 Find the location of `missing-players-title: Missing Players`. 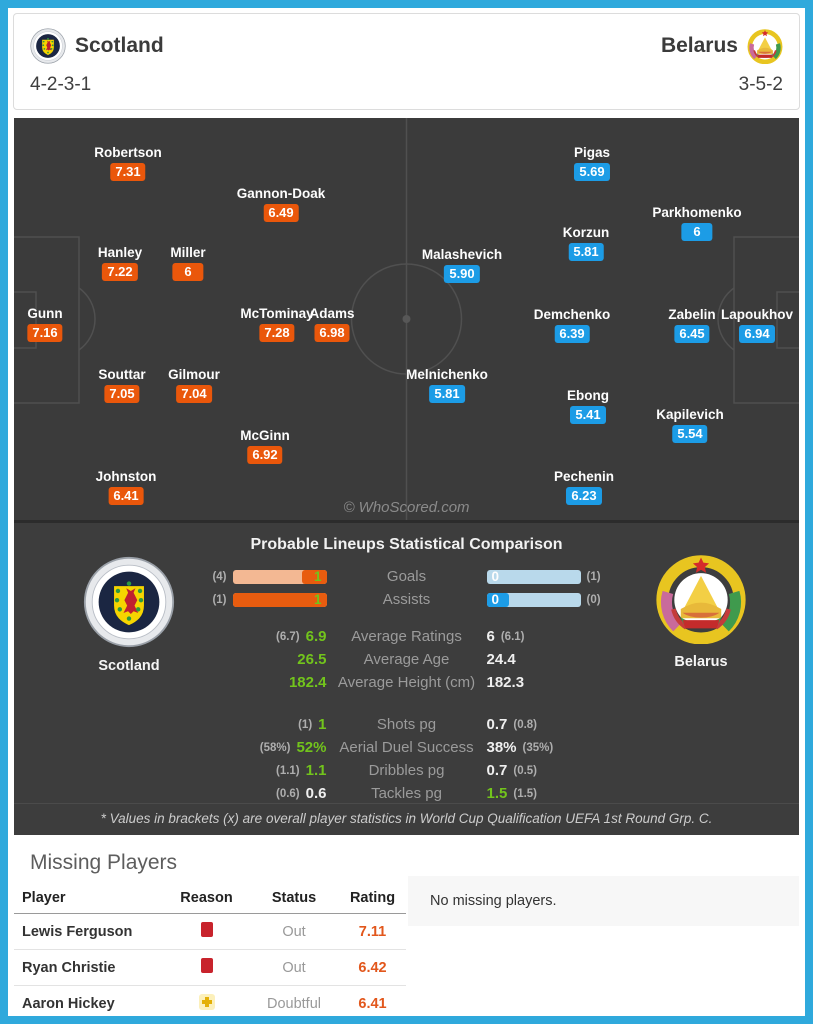

missing-players-title: Missing Players is located at coordinates (104, 862).